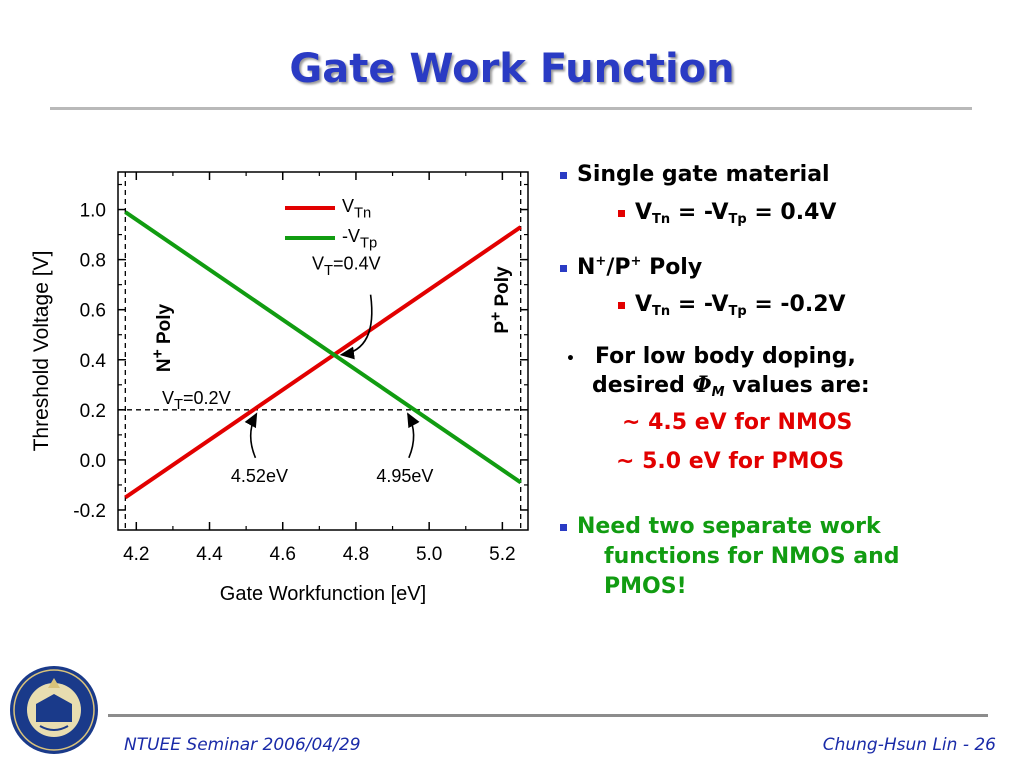 The width and height of the screenshot is (1024, 768). I want to click on y-tick-label: 0.6, so click(93, 311).